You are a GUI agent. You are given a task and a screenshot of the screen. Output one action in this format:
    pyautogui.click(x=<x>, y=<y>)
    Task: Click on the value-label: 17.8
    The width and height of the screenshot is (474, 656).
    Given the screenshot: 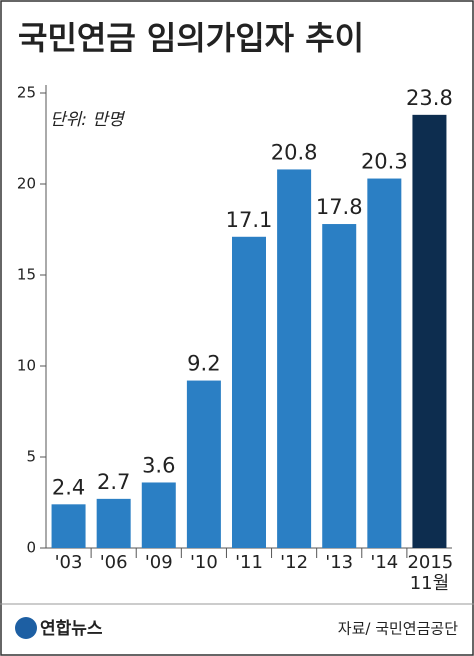 What is the action you would take?
    pyautogui.click(x=339, y=207)
    